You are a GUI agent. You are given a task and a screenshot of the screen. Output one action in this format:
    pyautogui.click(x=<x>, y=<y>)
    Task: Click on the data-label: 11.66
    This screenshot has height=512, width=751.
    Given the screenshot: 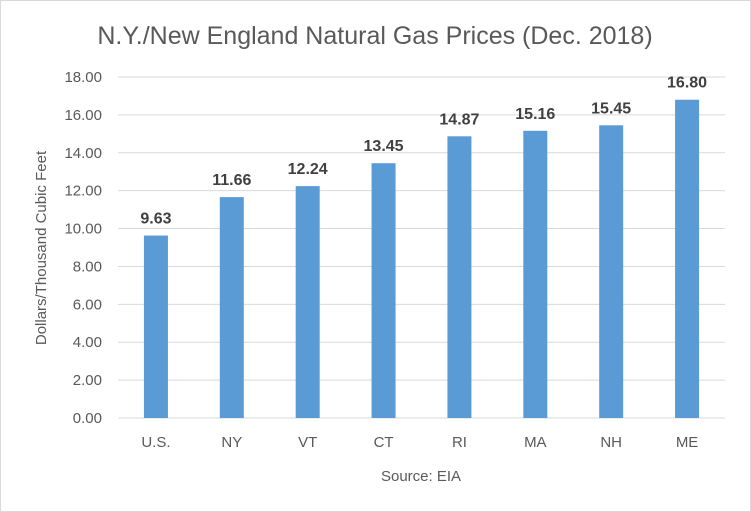 What is the action you would take?
    pyautogui.click(x=231, y=180)
    